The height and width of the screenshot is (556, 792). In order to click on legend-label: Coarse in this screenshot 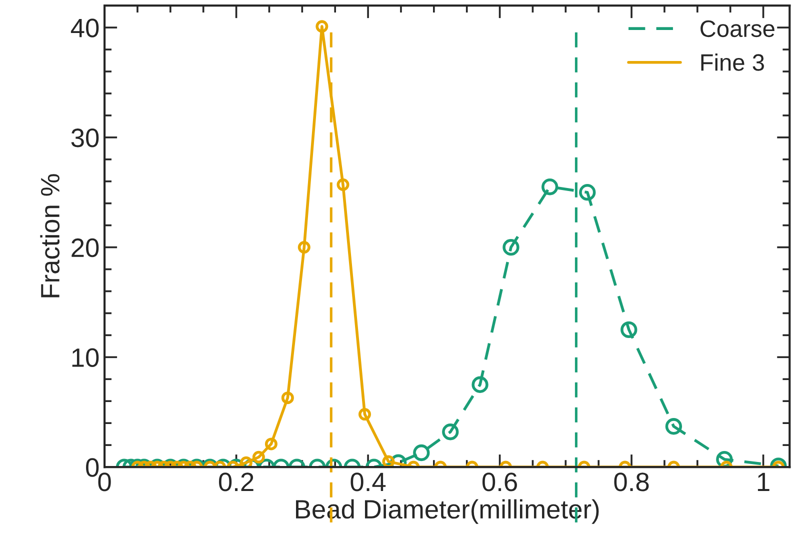, I will do `click(737, 29)`.